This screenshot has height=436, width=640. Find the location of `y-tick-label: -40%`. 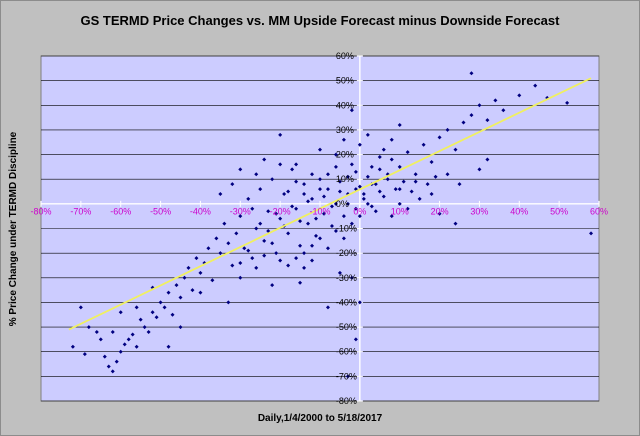

y-tick-label: -40% is located at coordinates (346, 302).